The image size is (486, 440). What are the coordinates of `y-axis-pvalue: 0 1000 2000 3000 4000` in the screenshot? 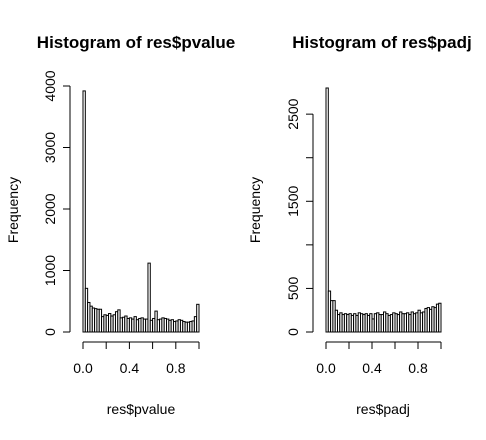 It's located at (56, 203).